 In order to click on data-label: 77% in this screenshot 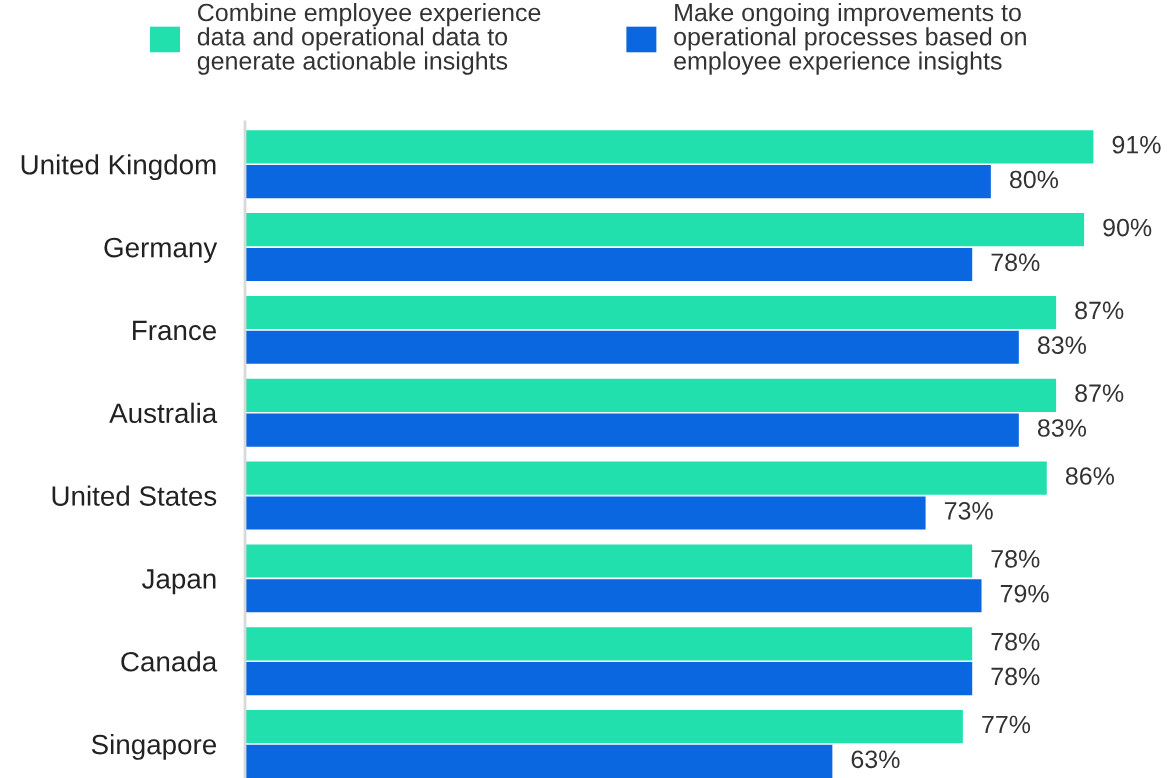, I will do `click(1006, 724)`.